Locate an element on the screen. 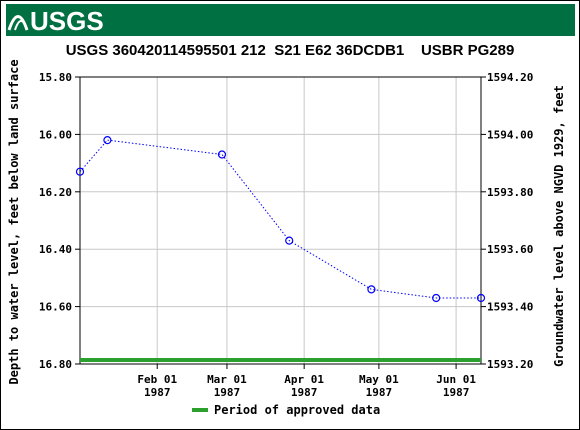 The width and height of the screenshot is (580, 430). left-axis: 15.80 16.00 16.20 16.40 16.60 16.80 is located at coordinates (59, 221).